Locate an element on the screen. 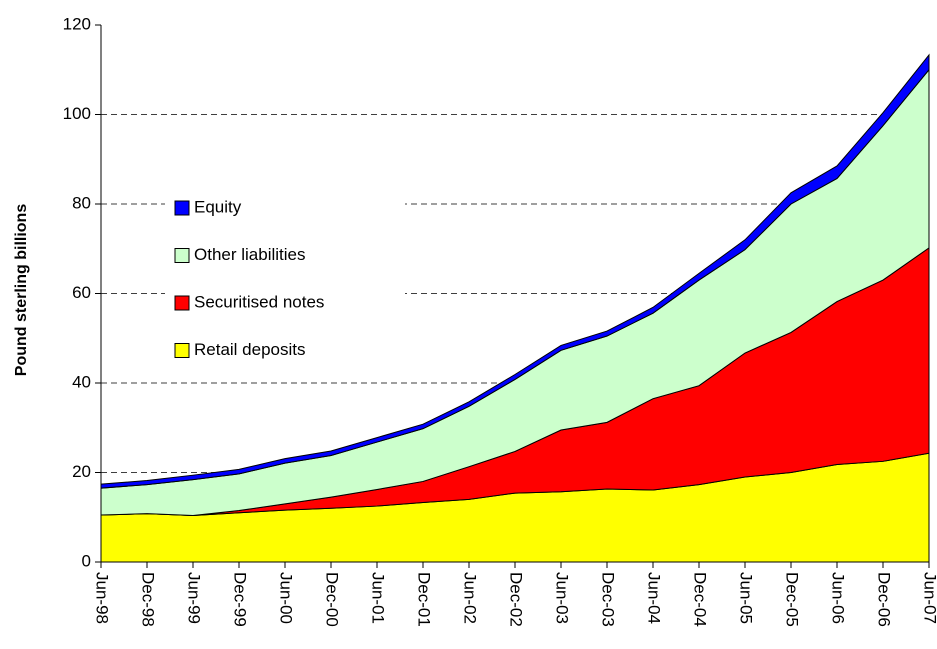  x-tick-label: Dec-03 is located at coordinates (608, 599).